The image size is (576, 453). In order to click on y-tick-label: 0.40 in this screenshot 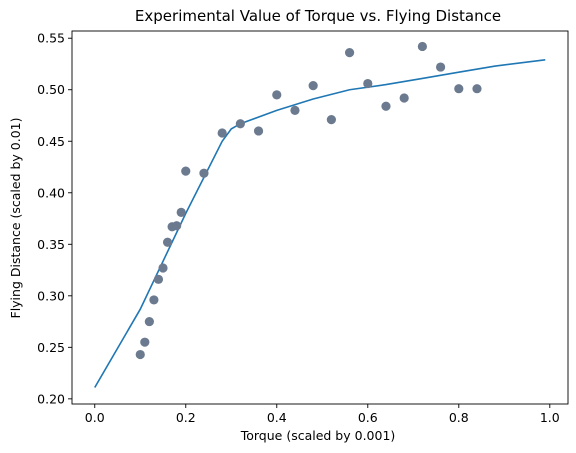, I will do `click(51, 192)`.